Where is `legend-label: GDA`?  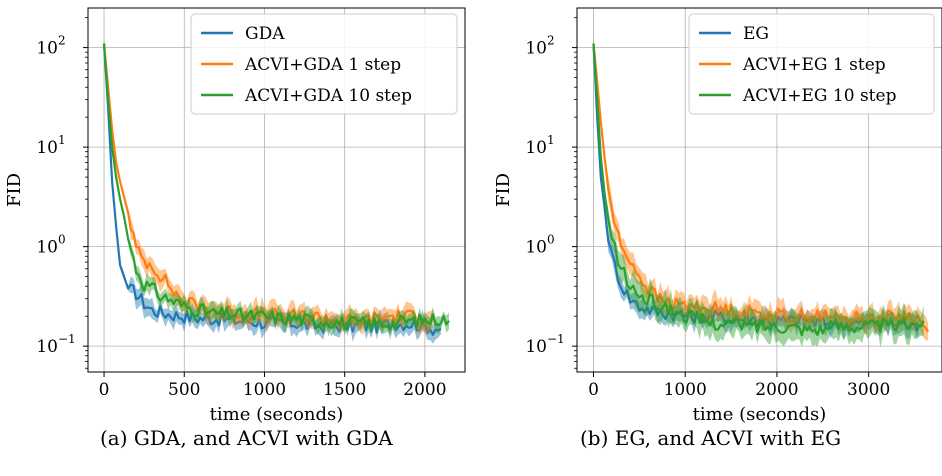
legend-label: GDA is located at coordinates (265, 34).